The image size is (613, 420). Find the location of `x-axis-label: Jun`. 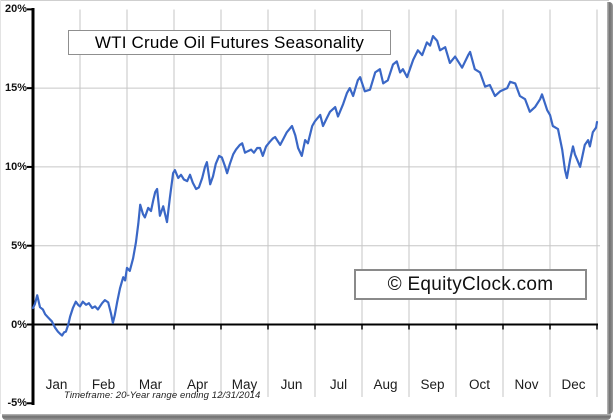

x-axis-label: Jun is located at coordinates (291, 384).